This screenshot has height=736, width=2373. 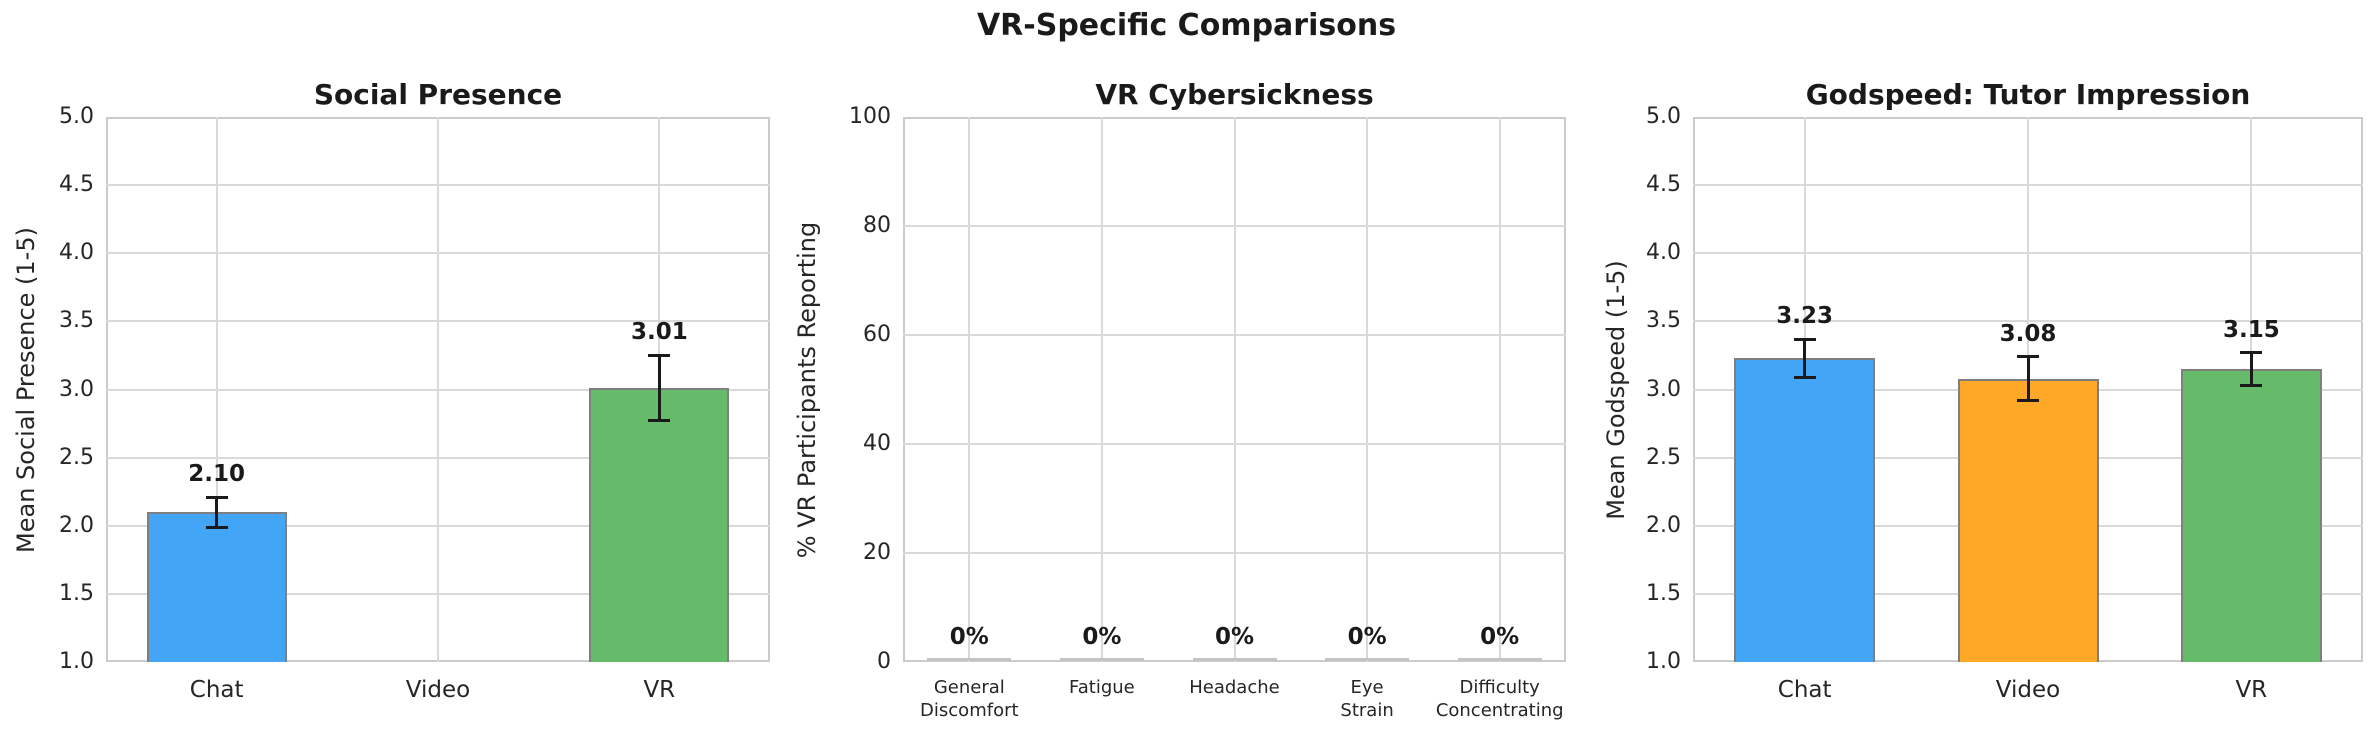 I want to click on subplot-title-social-presence: Social Presence, so click(x=438, y=94).